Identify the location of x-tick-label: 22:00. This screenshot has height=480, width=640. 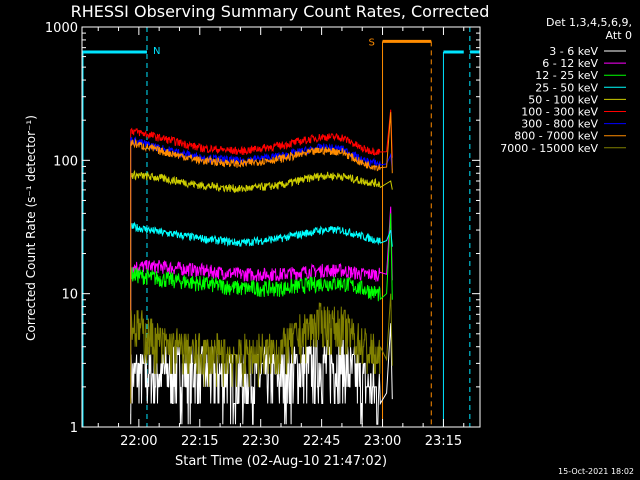
(138, 441).